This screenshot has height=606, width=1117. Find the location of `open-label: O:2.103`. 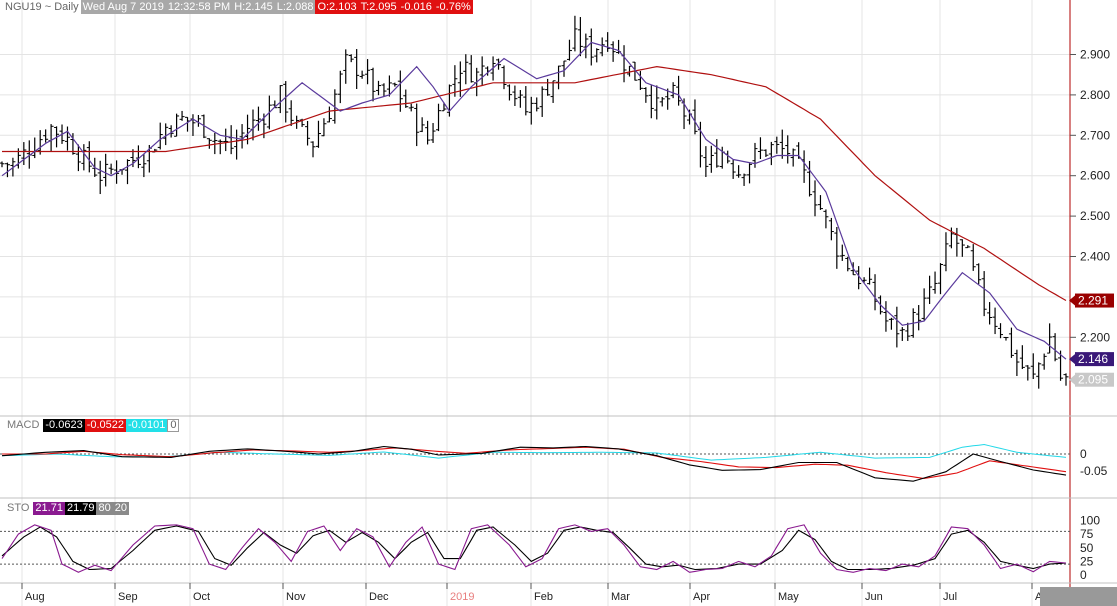

open-label: O:2.103 is located at coordinates (337, 7).